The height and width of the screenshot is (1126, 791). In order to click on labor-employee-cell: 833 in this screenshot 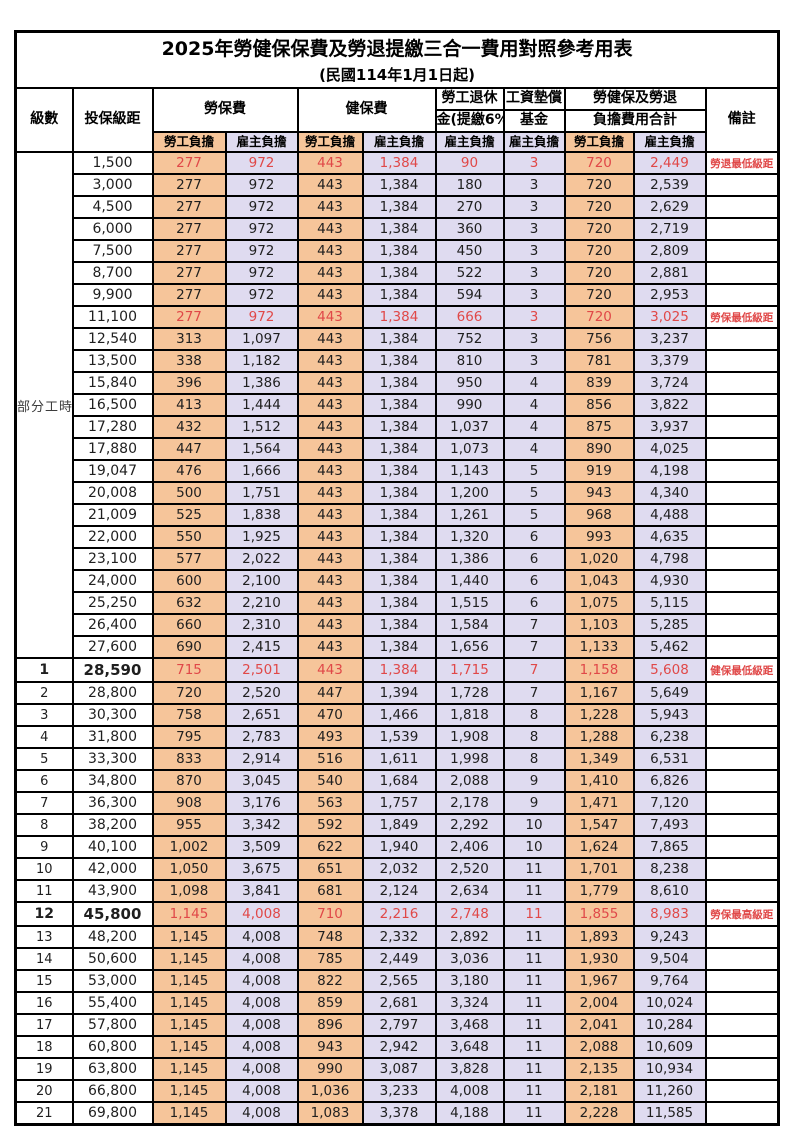, I will do `click(189, 759)`.